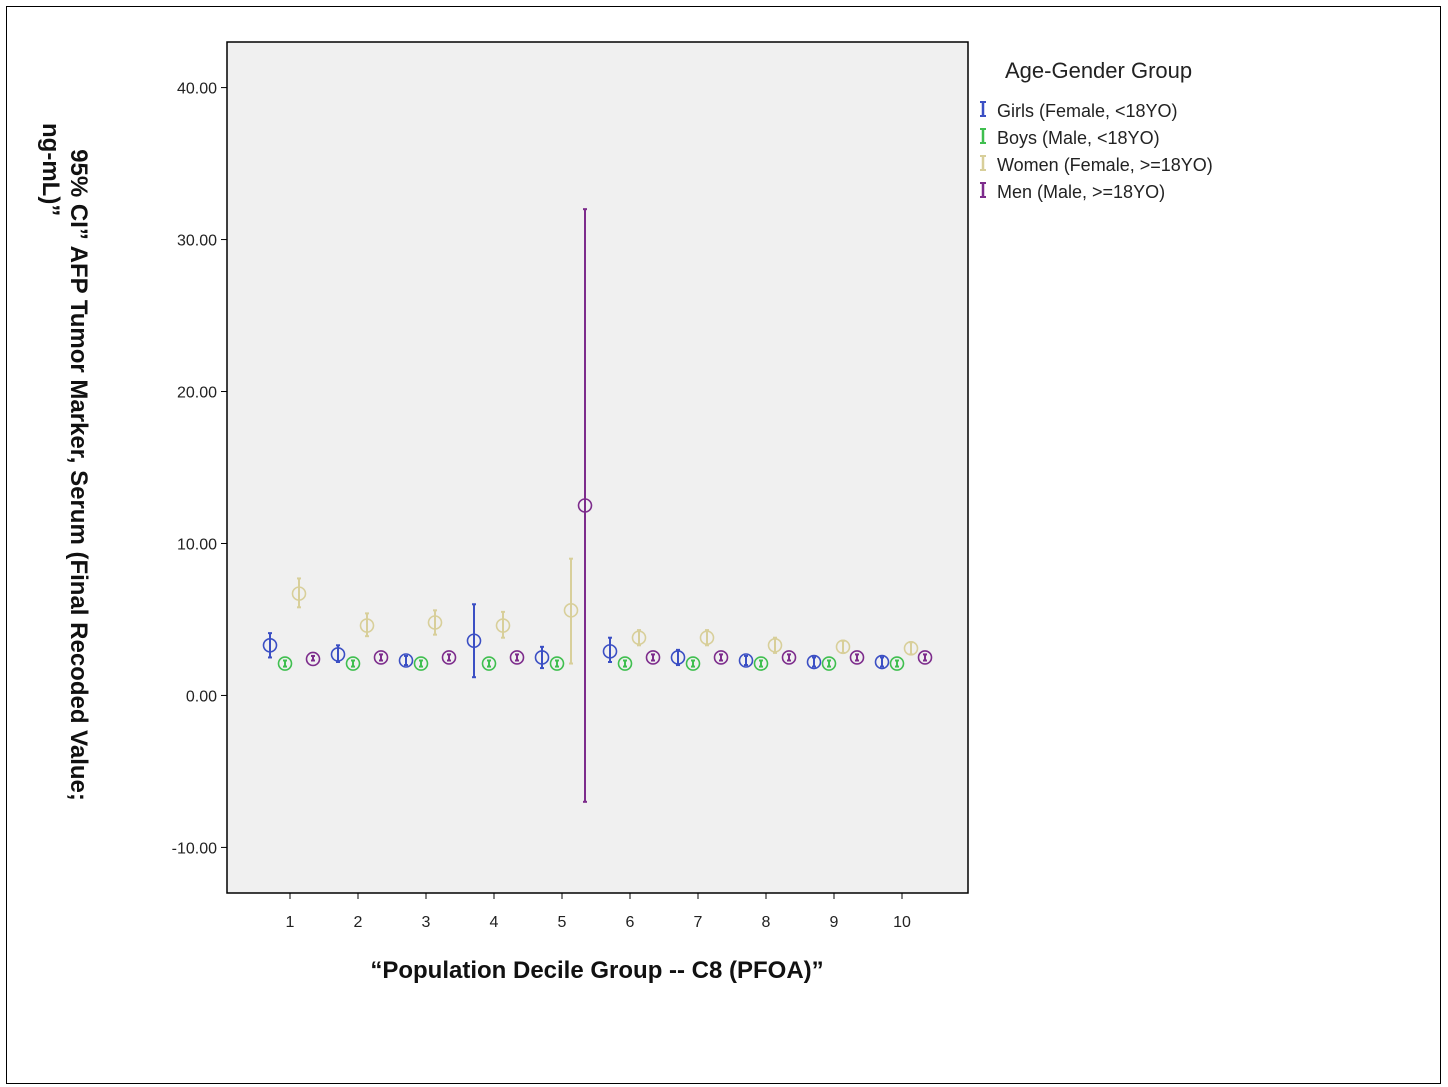 The height and width of the screenshot is (1087, 1448). What do you see at coordinates (197, 89) in the screenshot?
I see `y-tick-label: 40.00` at bounding box center [197, 89].